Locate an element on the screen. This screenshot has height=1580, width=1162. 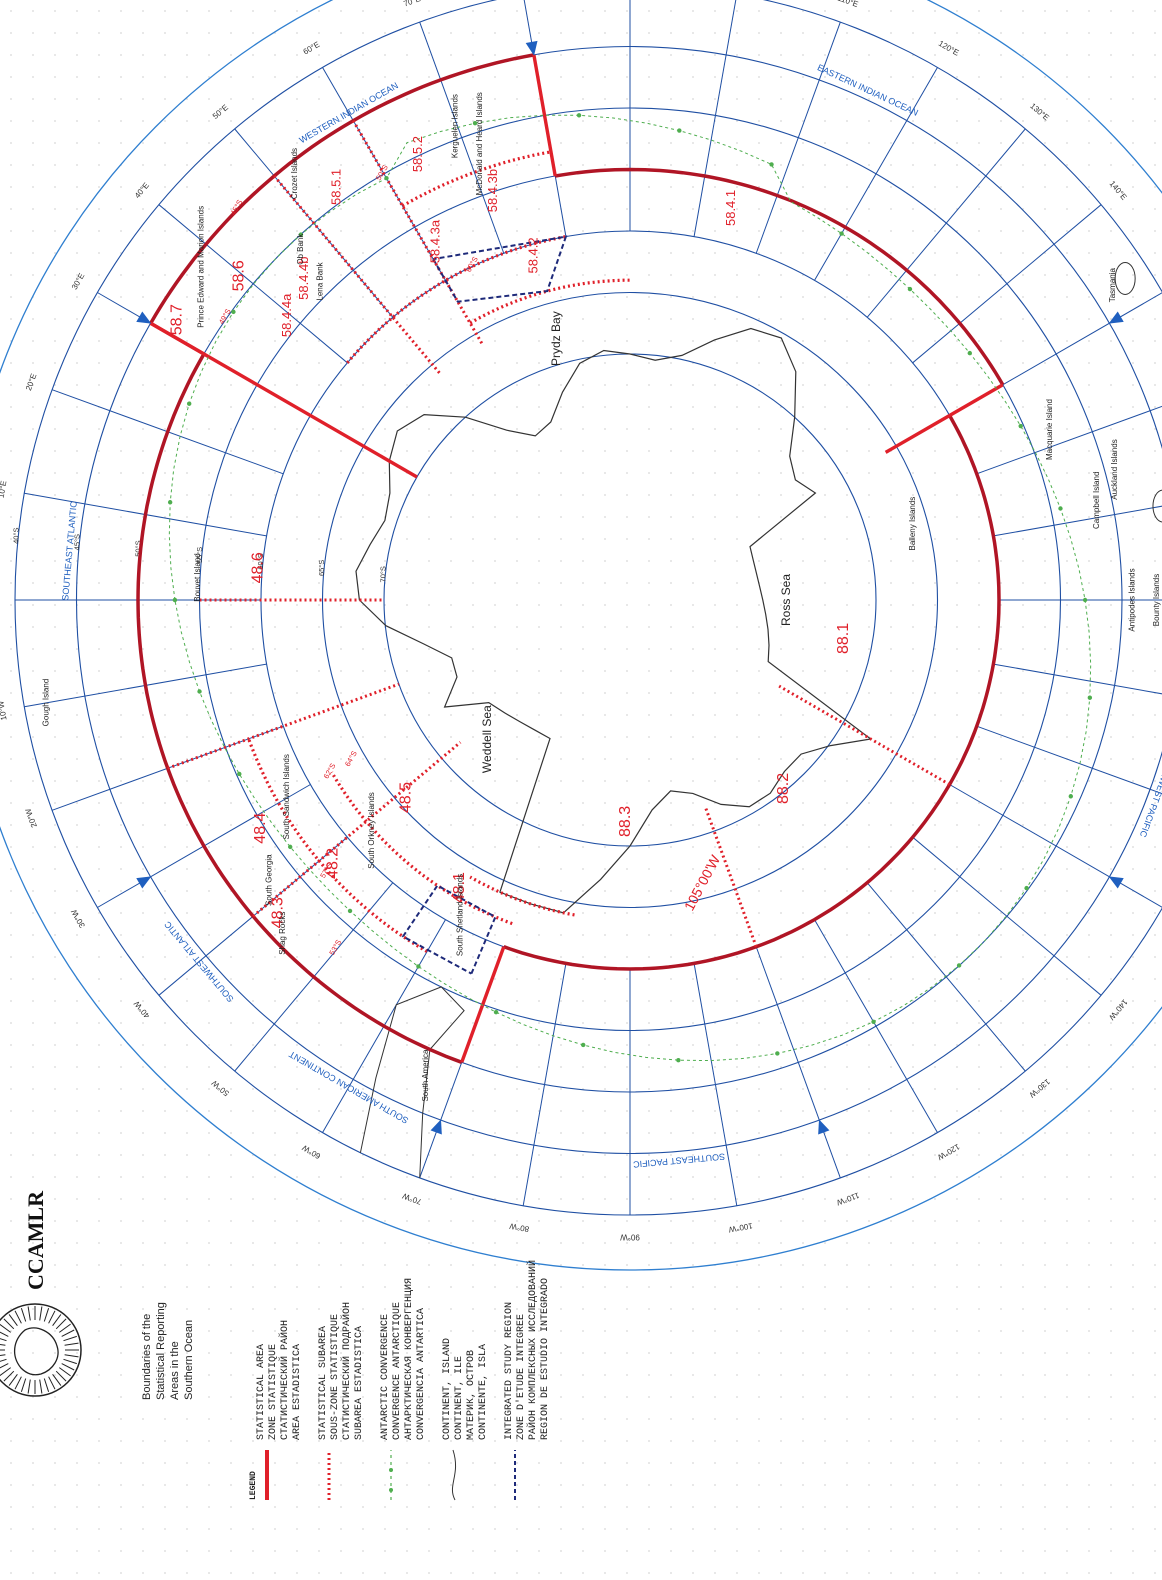
legend-subarea-line-4: SUBAREA ESTADISTICA is located at coordinates (359, 1383).